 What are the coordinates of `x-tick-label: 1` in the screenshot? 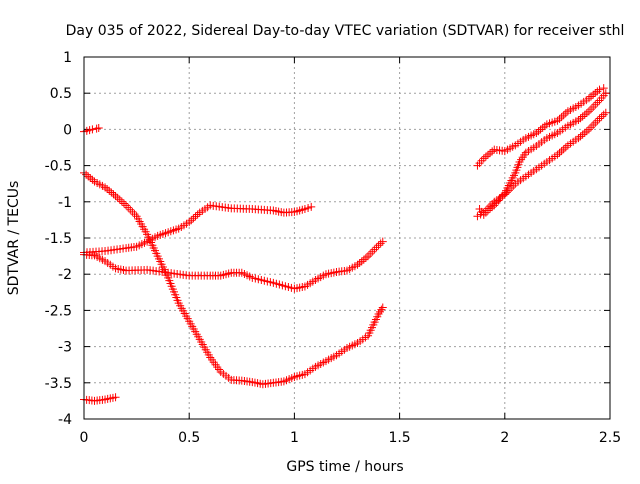 It's located at (294, 438).